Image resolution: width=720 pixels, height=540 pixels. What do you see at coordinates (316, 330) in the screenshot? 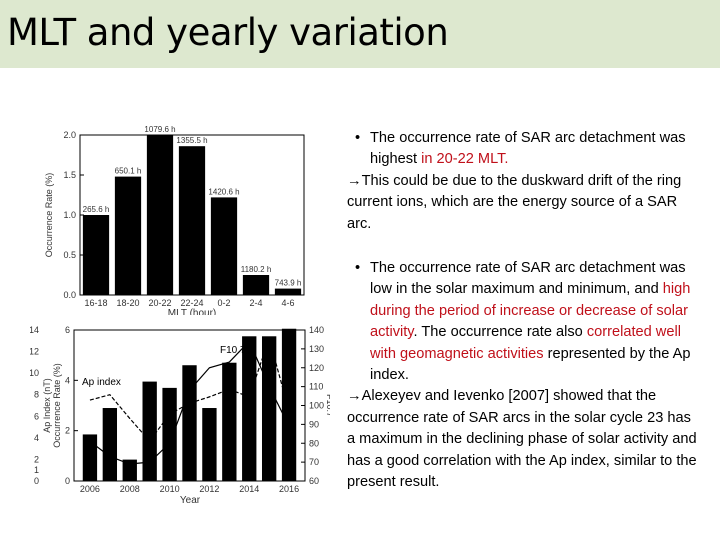
I see `right-tick-label: 140` at bounding box center [316, 330].